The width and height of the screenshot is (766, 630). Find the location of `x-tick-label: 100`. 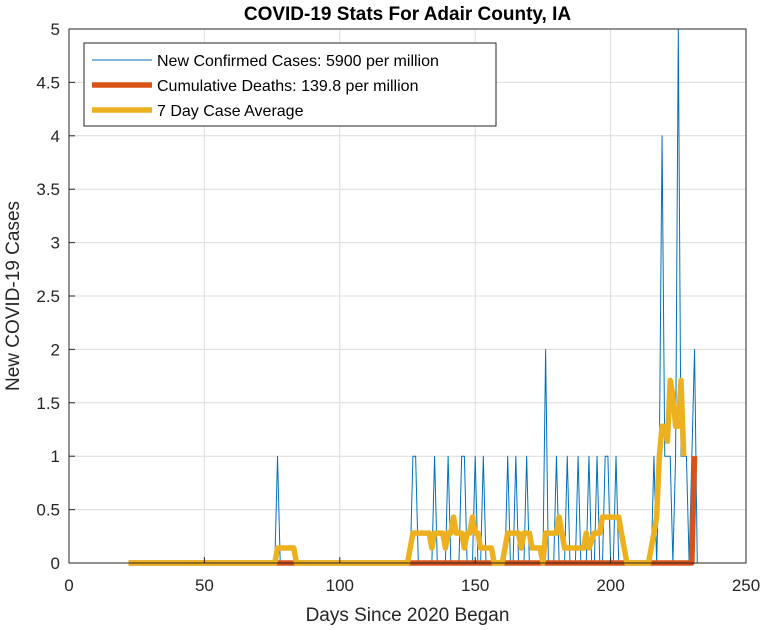

x-tick-label: 100 is located at coordinates (340, 585).